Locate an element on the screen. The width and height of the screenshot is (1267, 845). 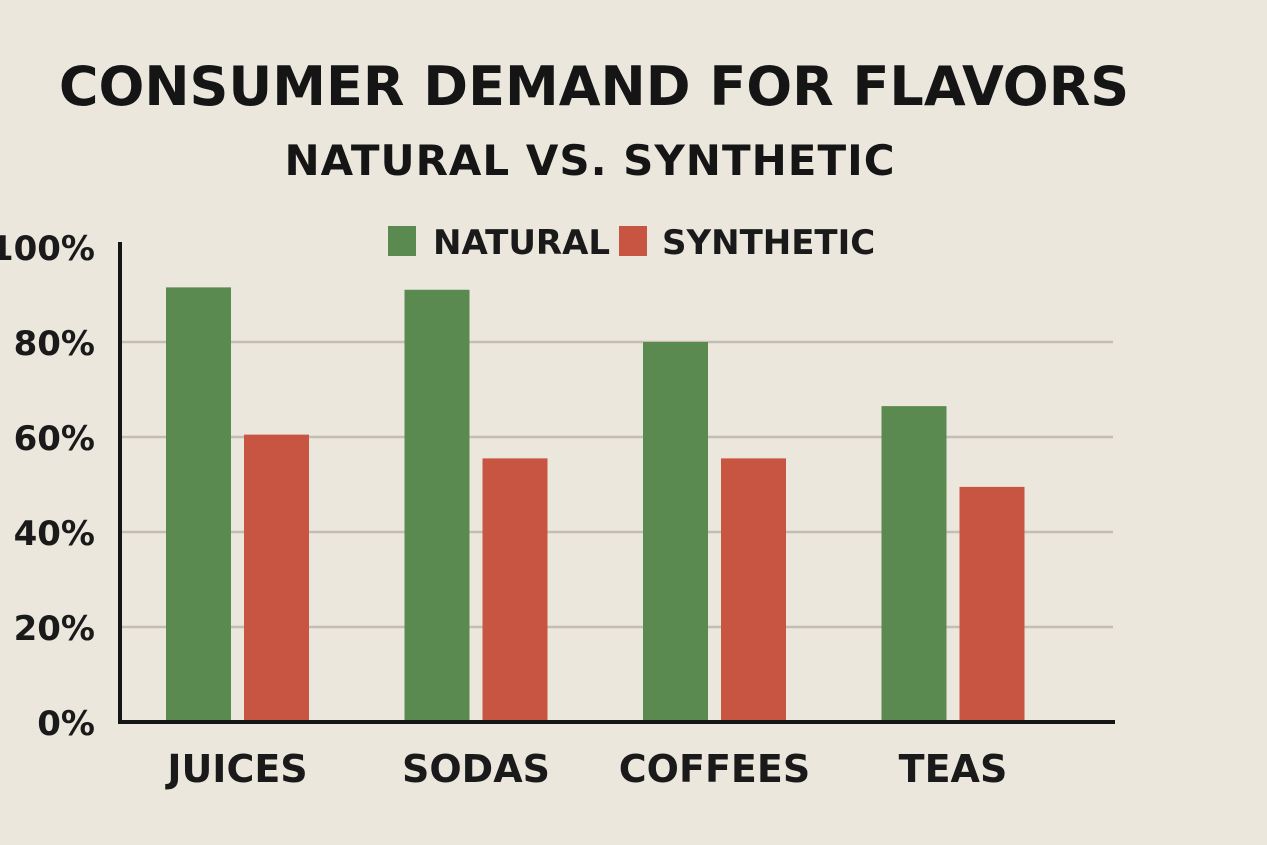
x-tick-label: COFFEES is located at coordinates (714, 769).